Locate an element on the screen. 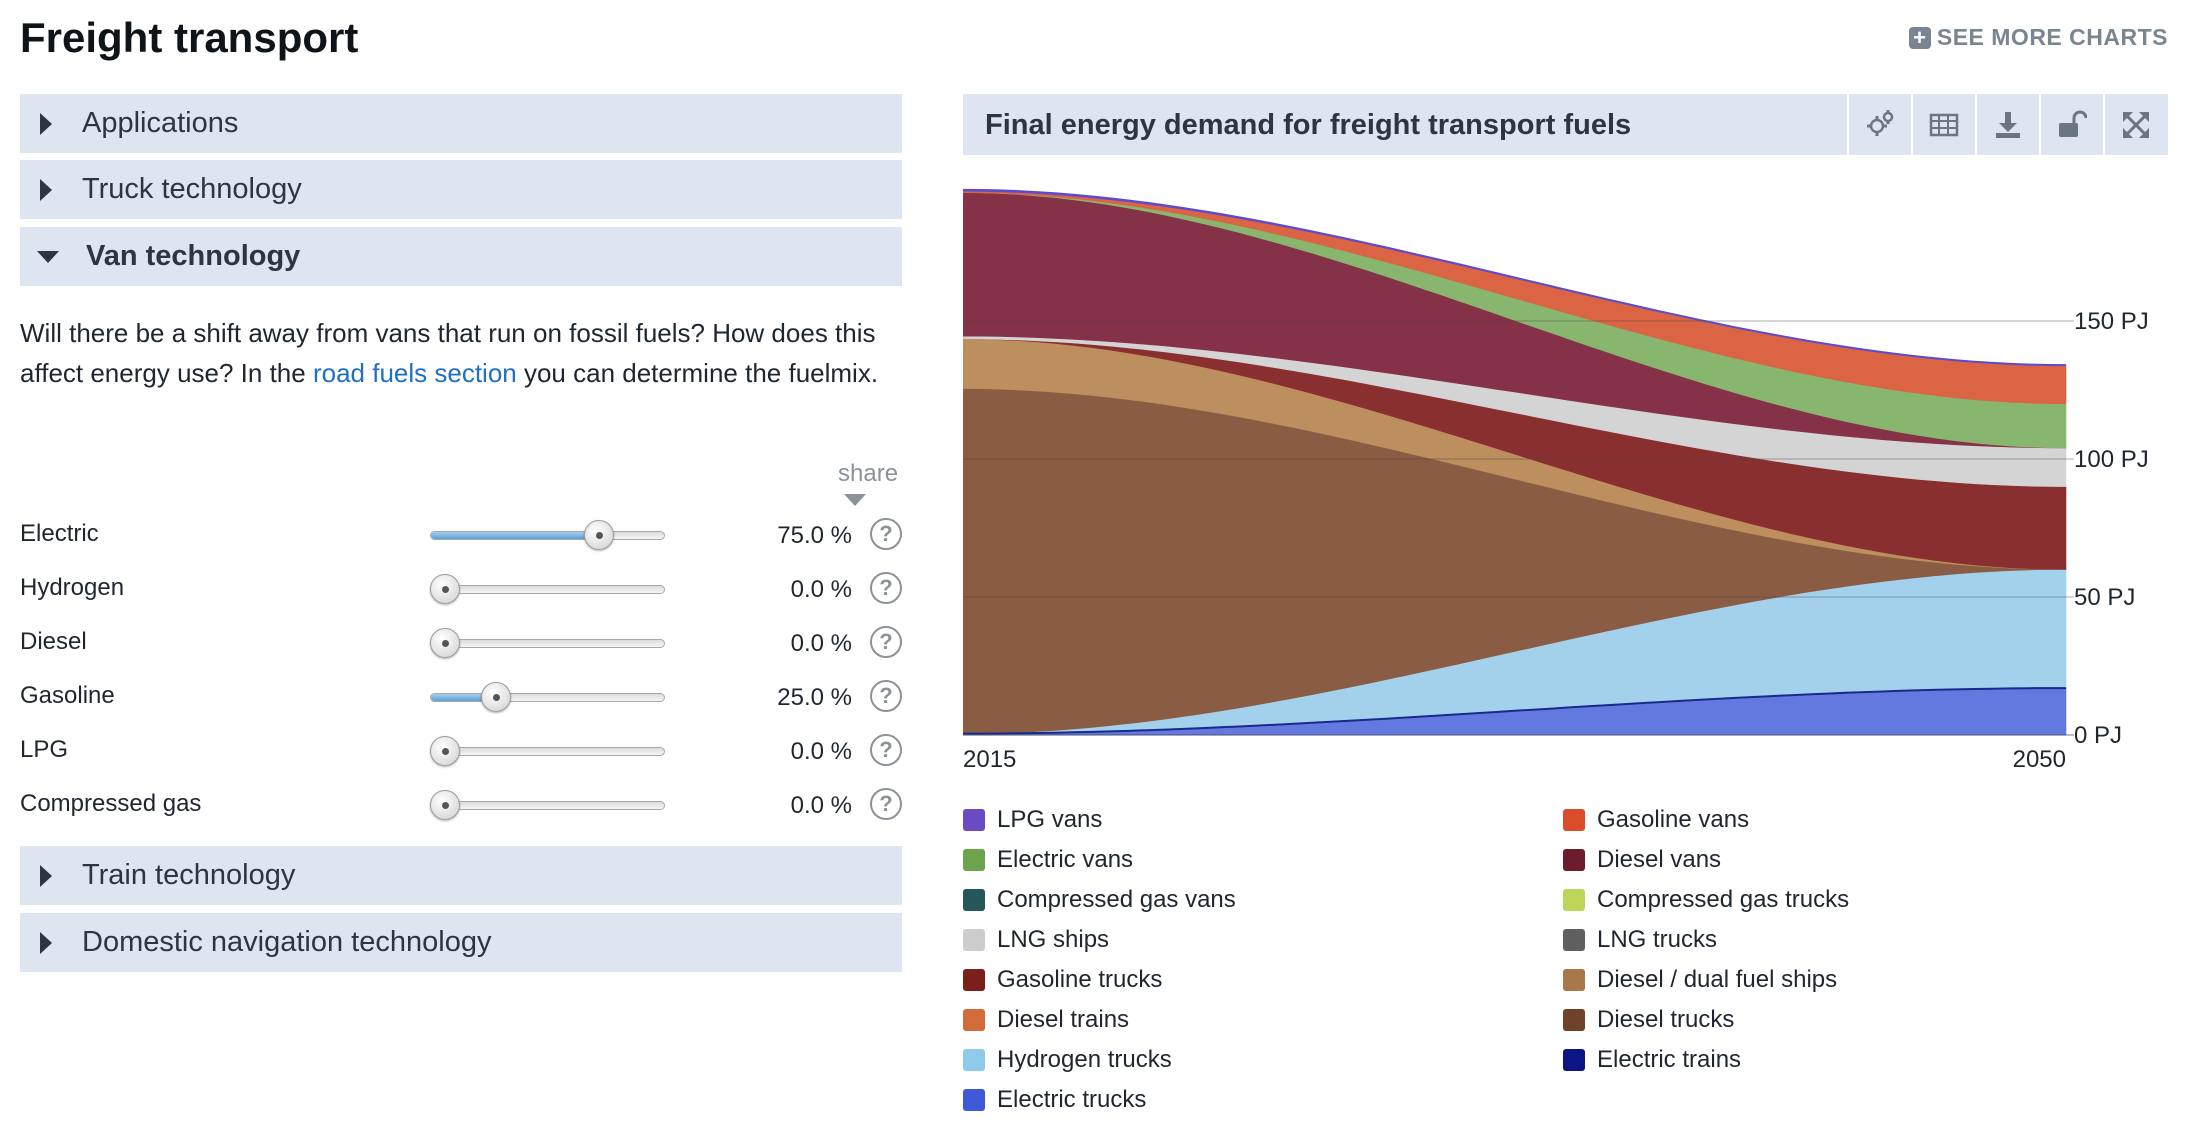  legend-item: LNG ships is located at coordinates (1036, 940).